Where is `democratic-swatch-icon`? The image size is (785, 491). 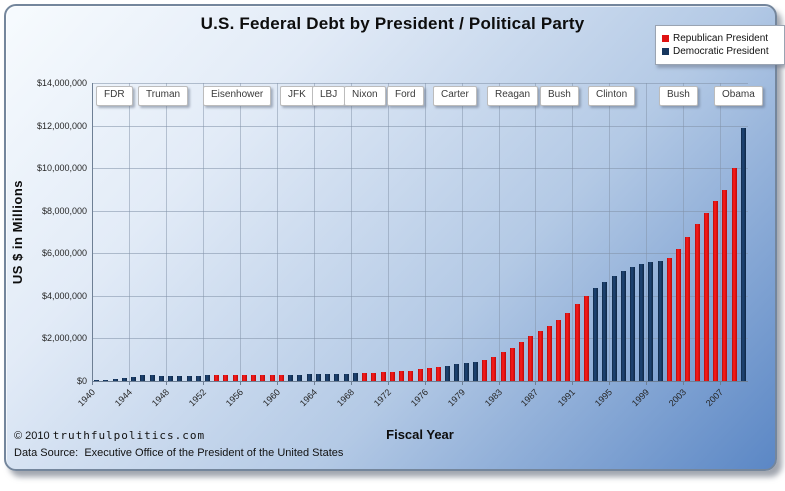
democratic-swatch-icon is located at coordinates (665, 51).